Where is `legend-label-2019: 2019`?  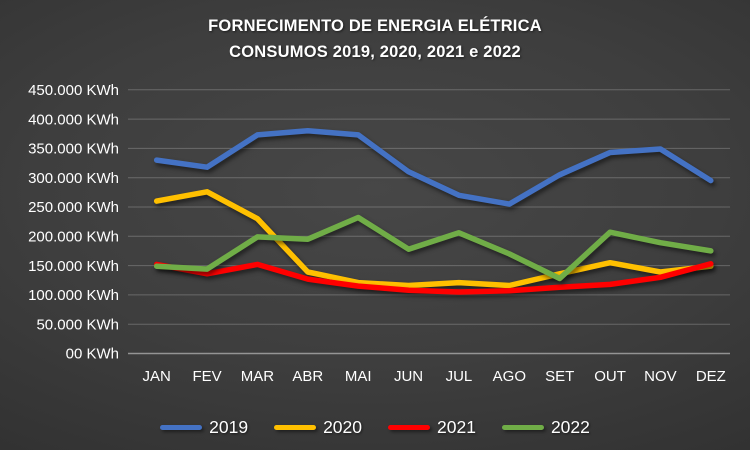
legend-label-2019: 2019 is located at coordinates (229, 427).